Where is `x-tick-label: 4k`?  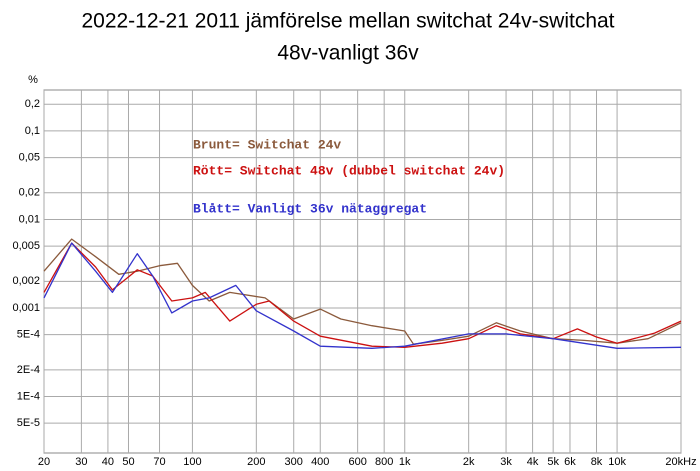 x-tick-label: 4k is located at coordinates (533, 462).